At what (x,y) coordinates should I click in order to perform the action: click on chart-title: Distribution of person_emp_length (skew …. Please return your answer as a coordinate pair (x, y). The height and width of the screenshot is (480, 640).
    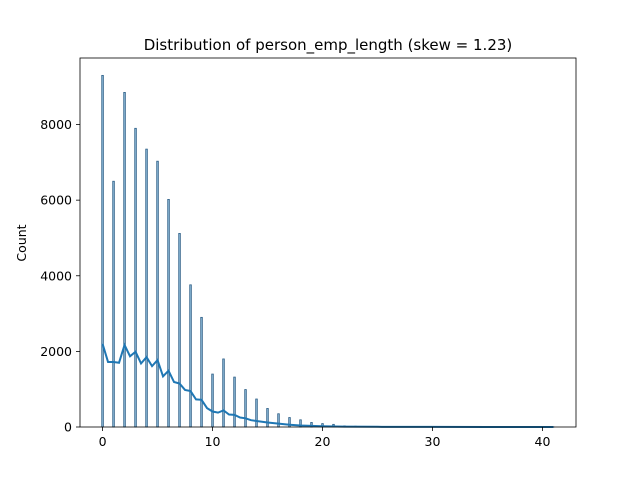
    Looking at the image, I should click on (328, 45).